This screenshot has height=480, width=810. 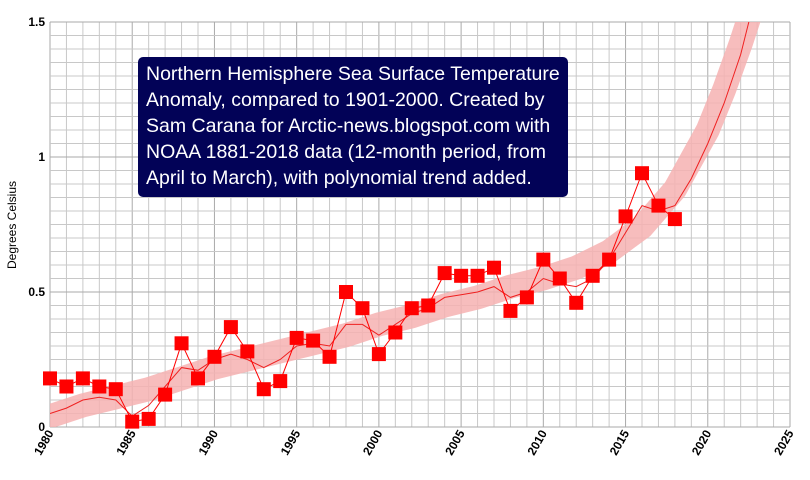 What do you see at coordinates (41, 157) in the screenshot?
I see `y-tick-label: 1` at bounding box center [41, 157].